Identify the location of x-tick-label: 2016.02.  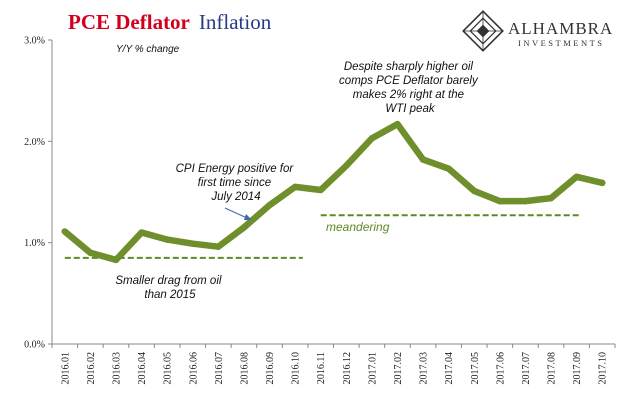
(91, 368).